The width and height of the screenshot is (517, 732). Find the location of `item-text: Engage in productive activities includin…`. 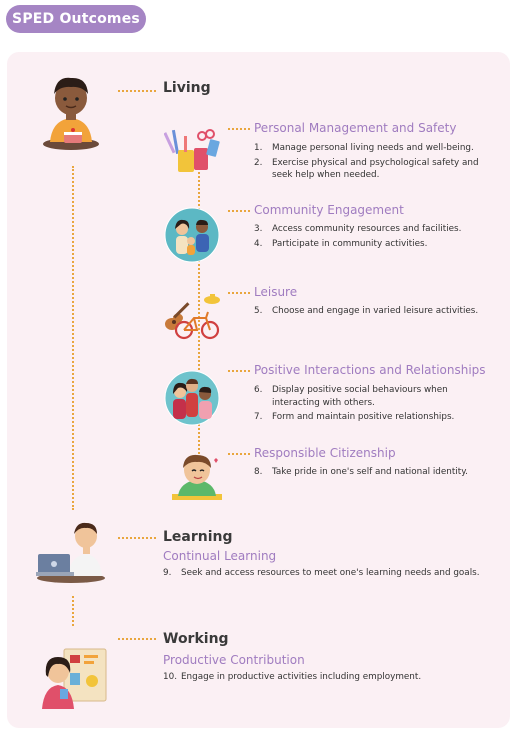

item-text: Engage in productive activities includin… is located at coordinates (301, 677).